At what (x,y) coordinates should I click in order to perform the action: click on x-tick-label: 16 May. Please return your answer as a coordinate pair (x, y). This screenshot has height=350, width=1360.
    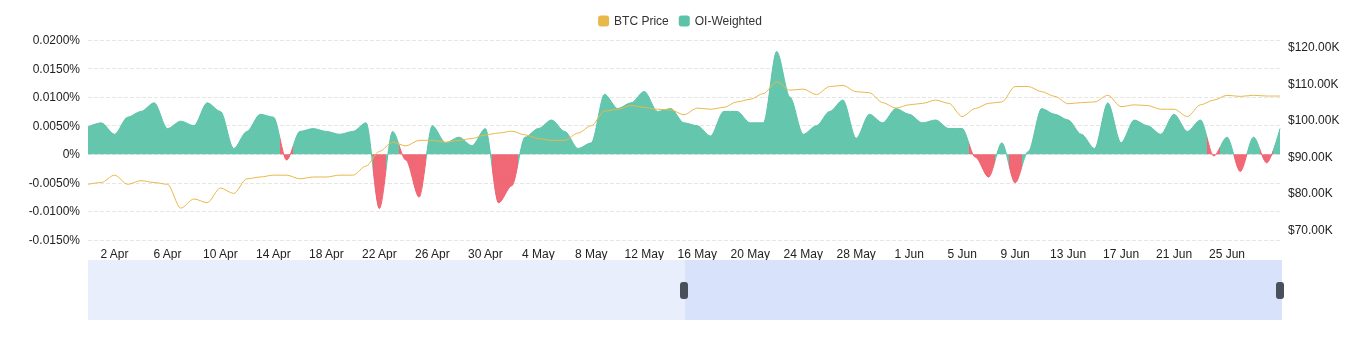
    Looking at the image, I should click on (697, 254).